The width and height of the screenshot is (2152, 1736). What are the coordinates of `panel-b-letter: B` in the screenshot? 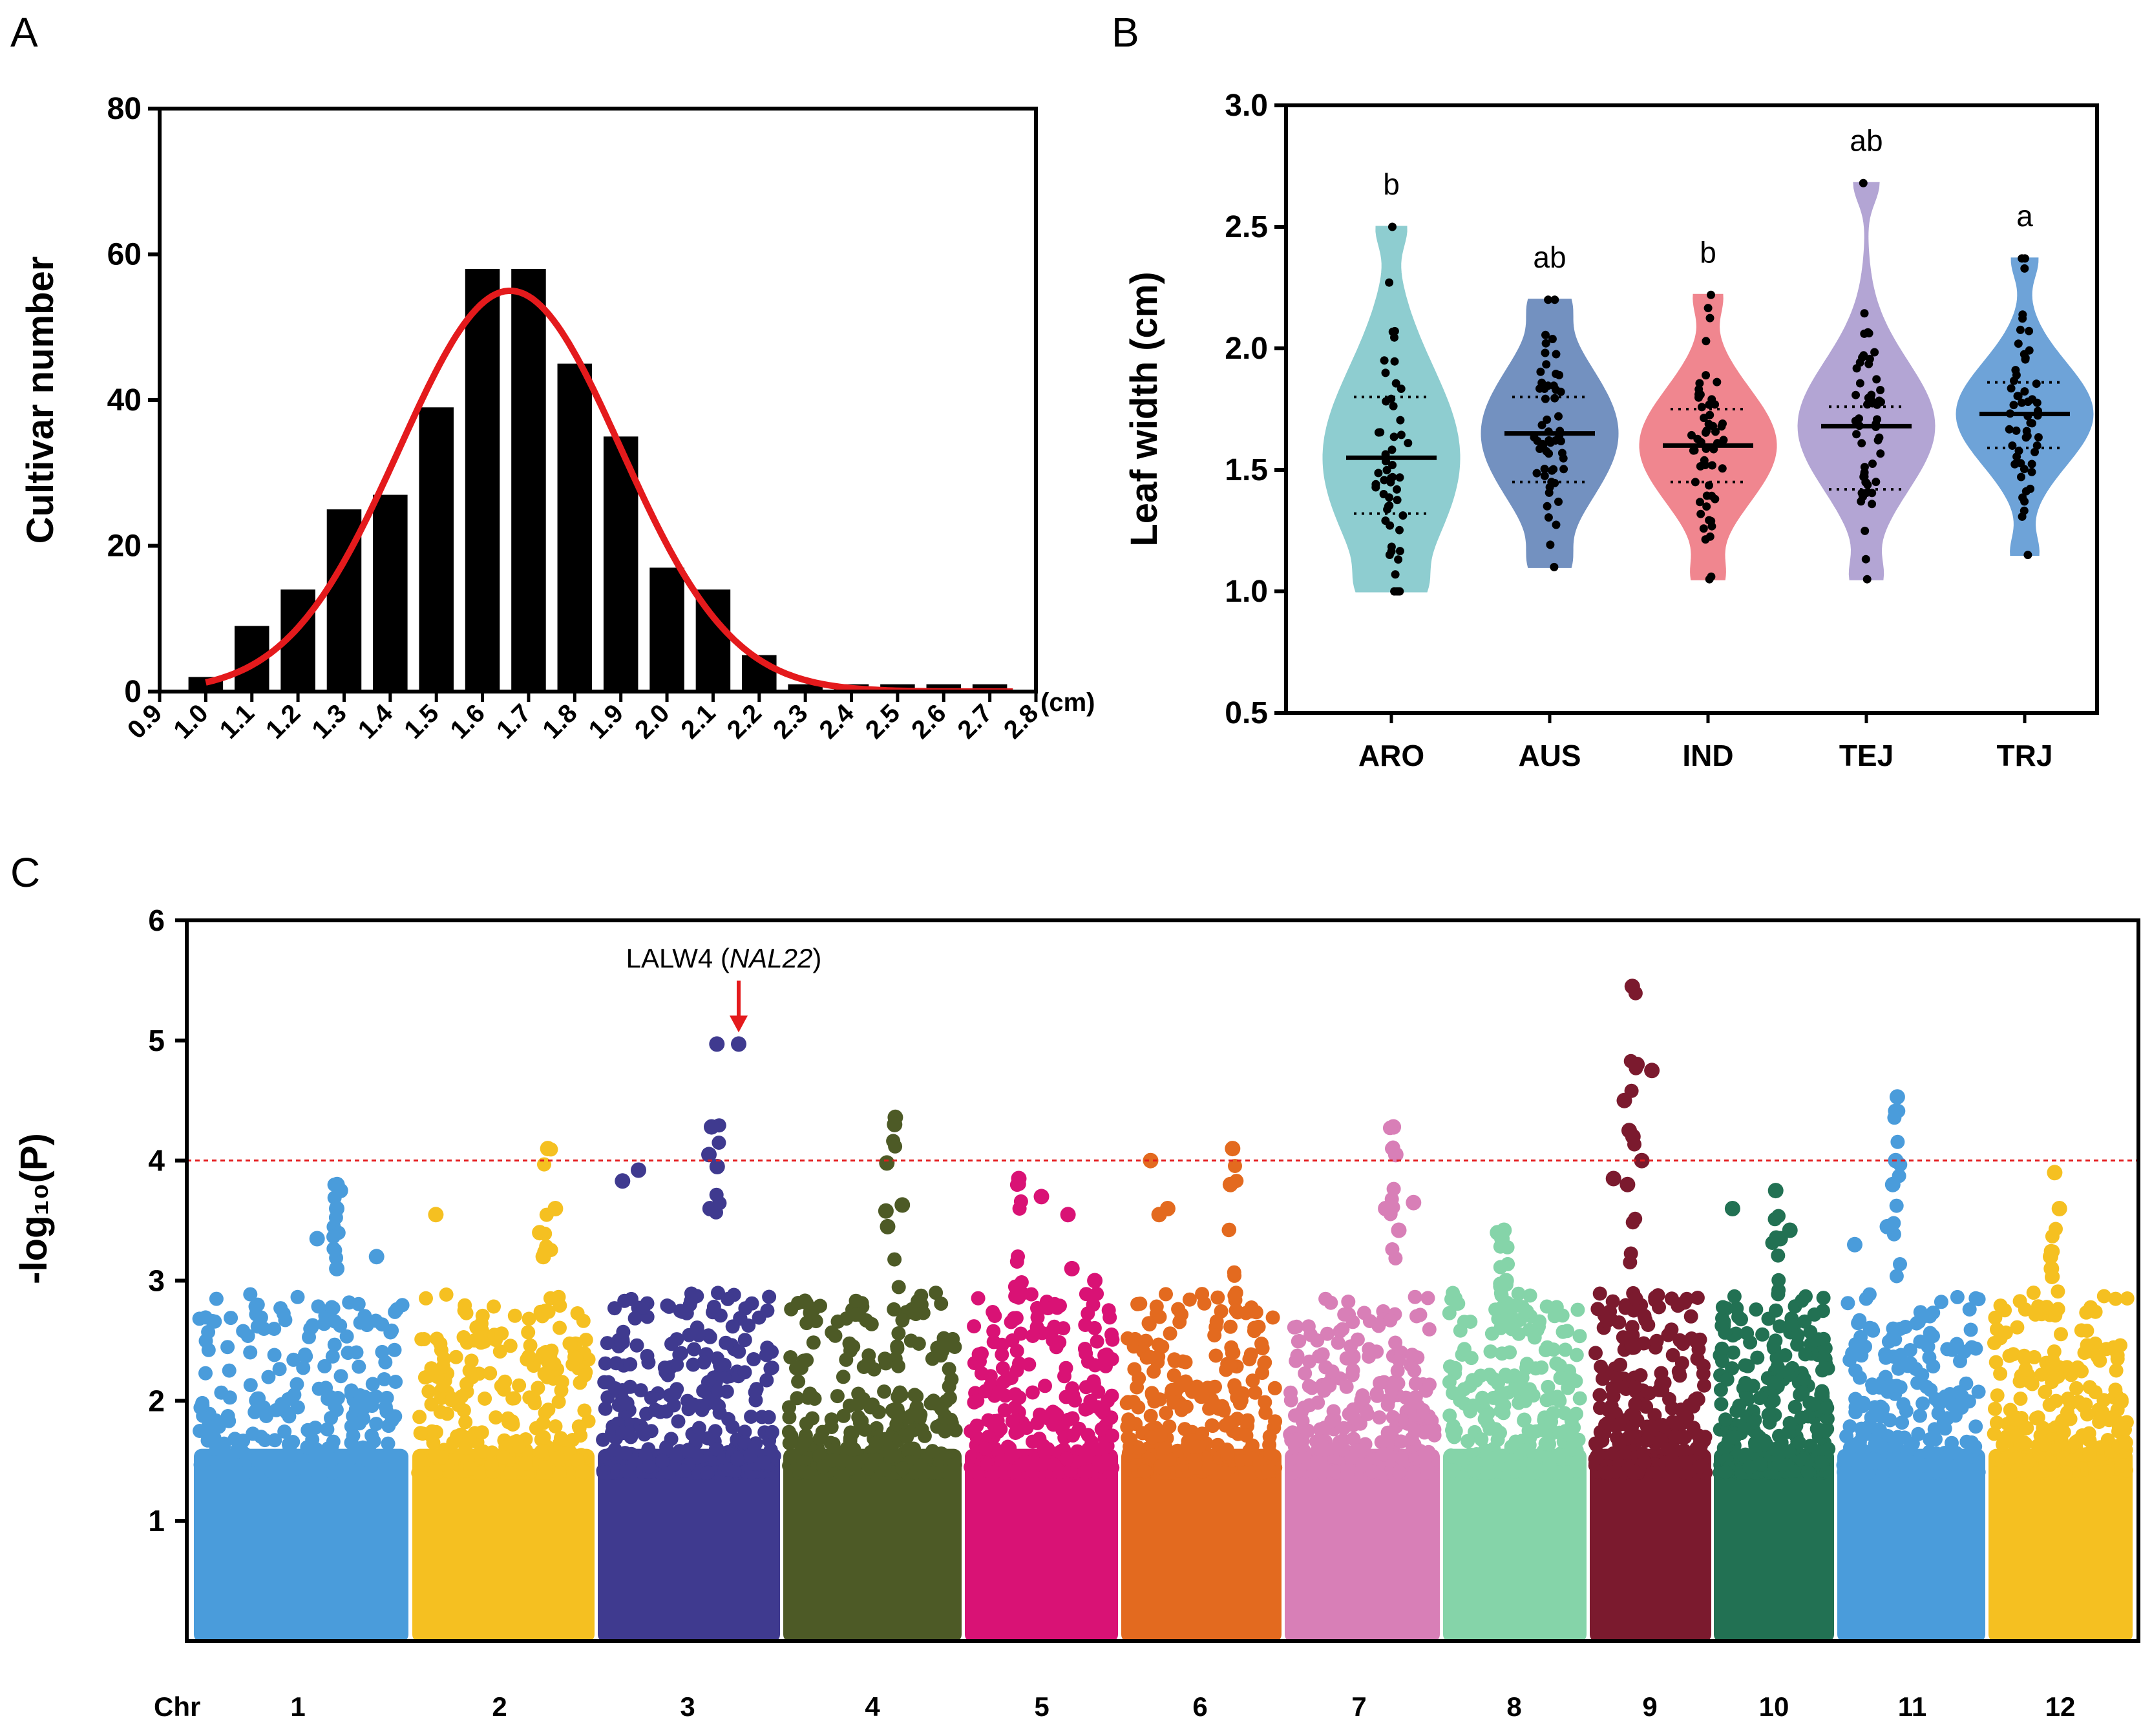 It's located at (1126, 32).